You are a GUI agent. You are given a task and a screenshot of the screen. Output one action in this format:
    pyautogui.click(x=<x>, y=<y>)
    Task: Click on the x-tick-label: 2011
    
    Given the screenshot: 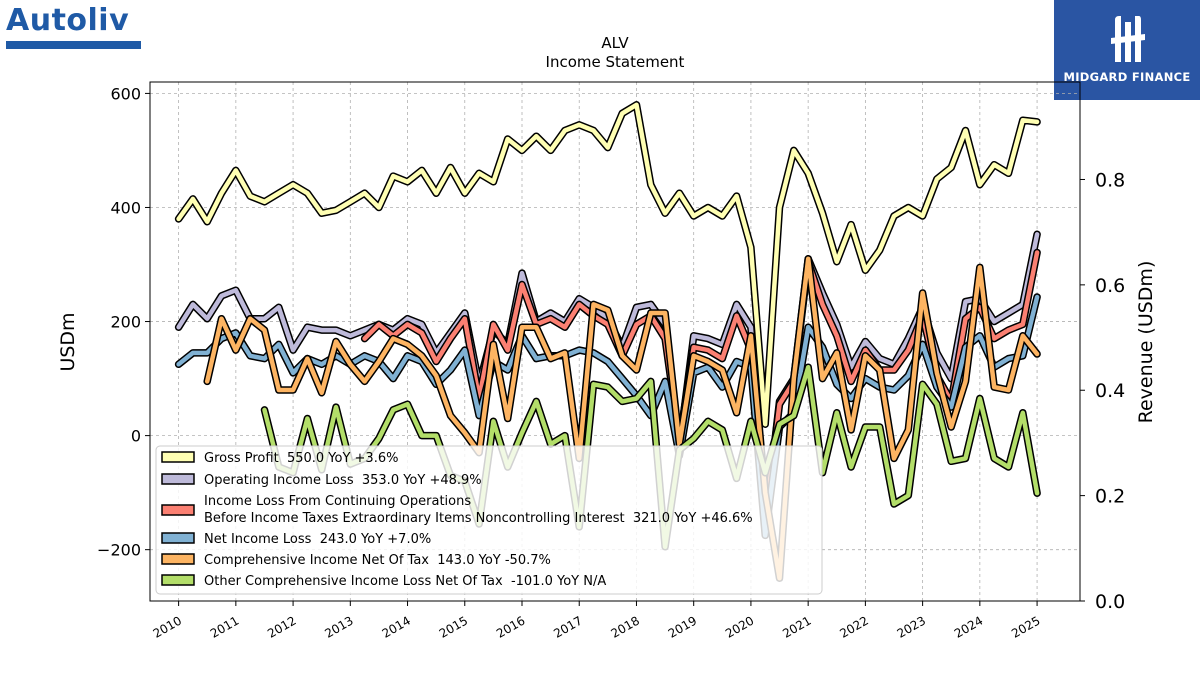 What is the action you would take?
    pyautogui.click(x=224, y=626)
    